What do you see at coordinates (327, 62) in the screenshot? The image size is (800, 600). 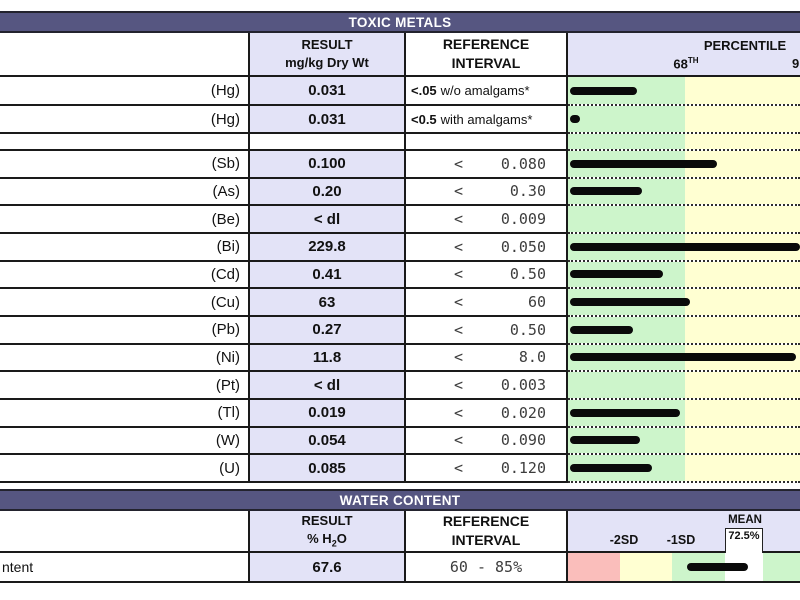 I see `result-header-line2: mg/kg Dry Wt` at bounding box center [327, 62].